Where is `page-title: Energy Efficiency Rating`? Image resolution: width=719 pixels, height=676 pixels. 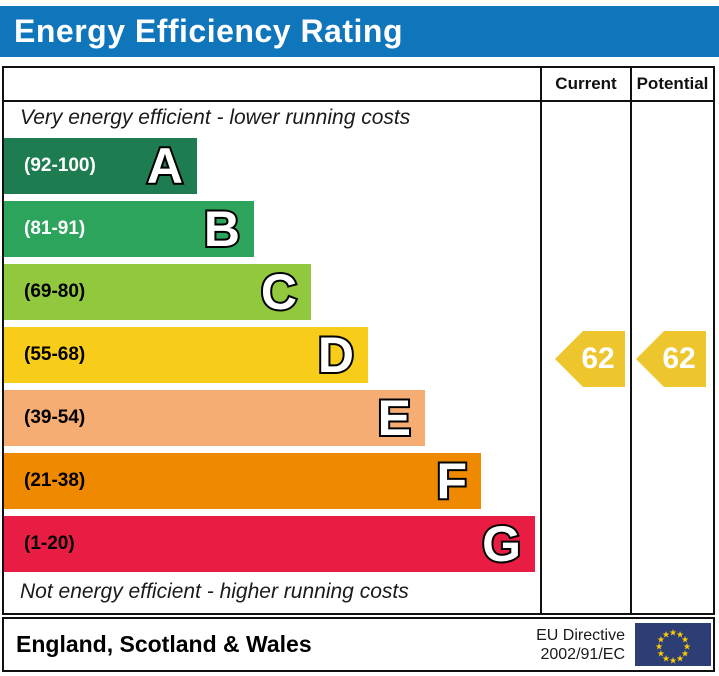 page-title: Energy Efficiency Rating is located at coordinates (208, 31).